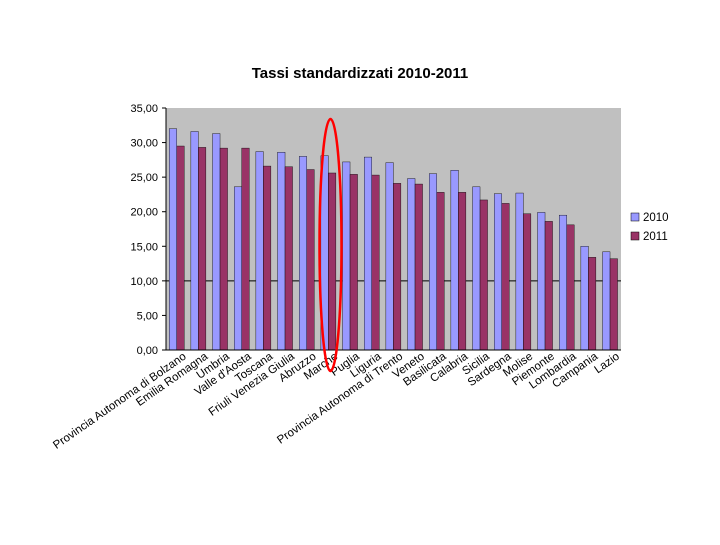 The image size is (720, 545). I want to click on y-tick-label: 5,00, so click(147, 316).